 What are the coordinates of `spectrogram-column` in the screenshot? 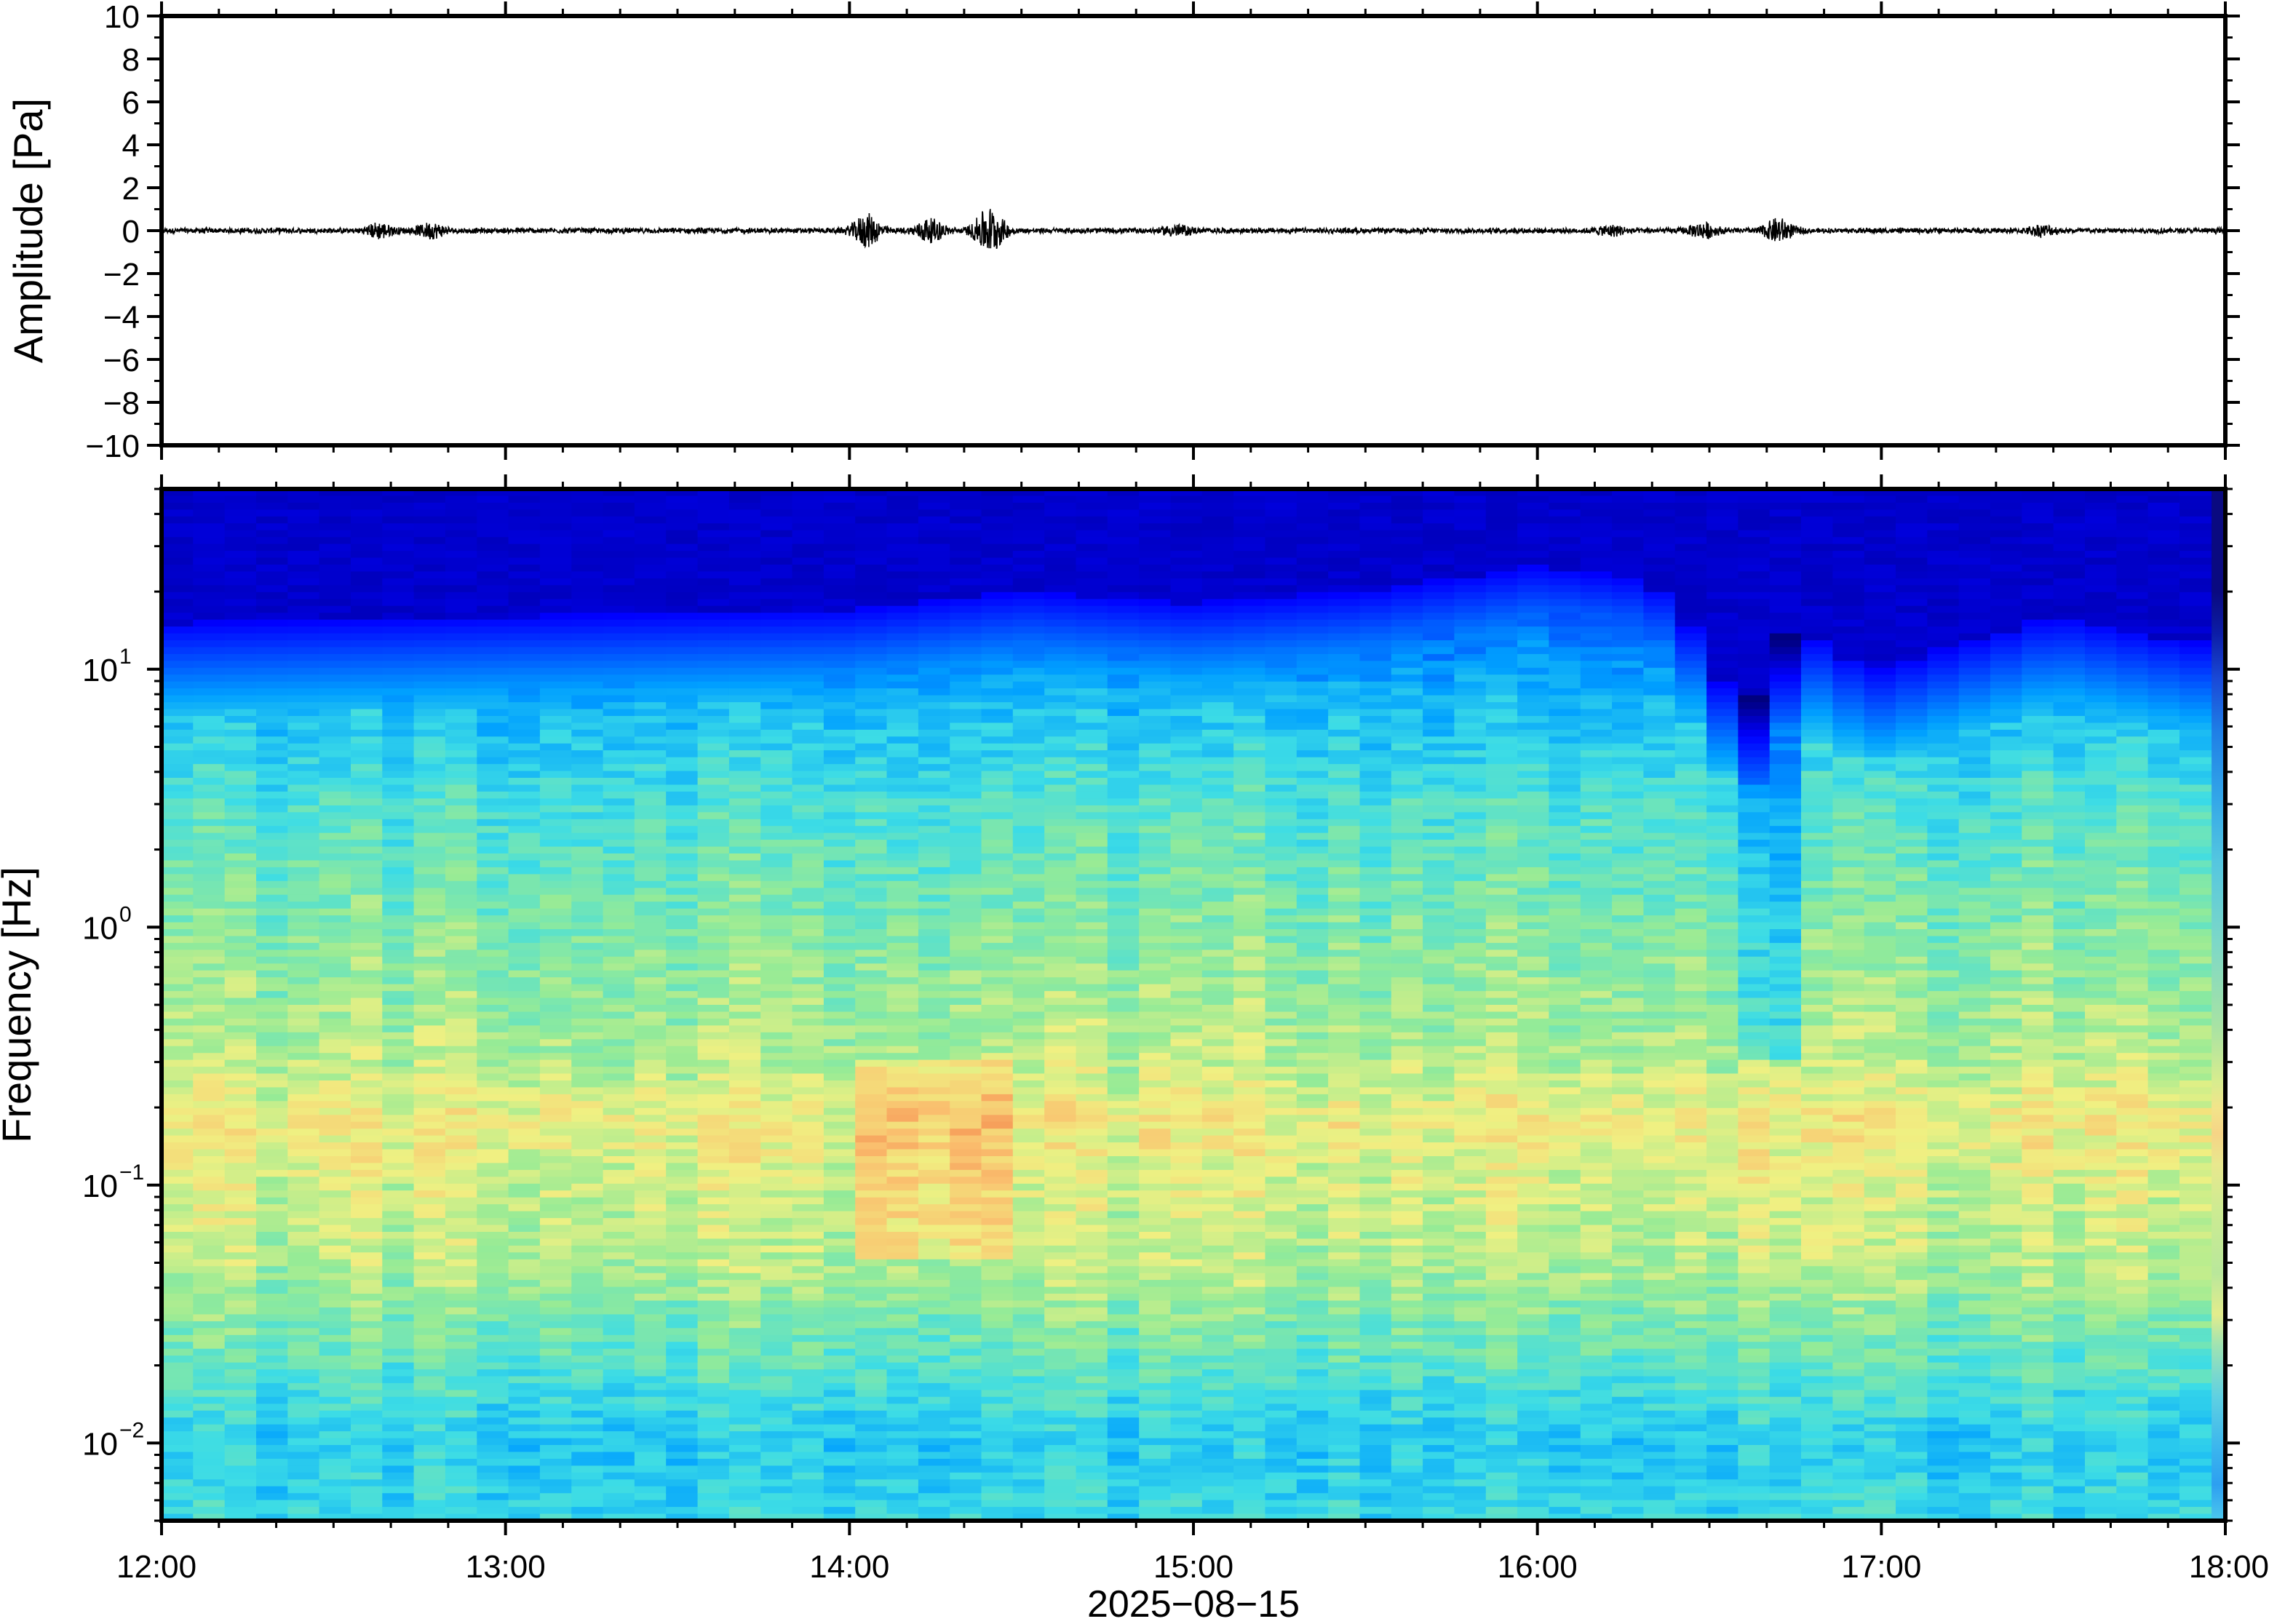 It's located at (1092, 1005).